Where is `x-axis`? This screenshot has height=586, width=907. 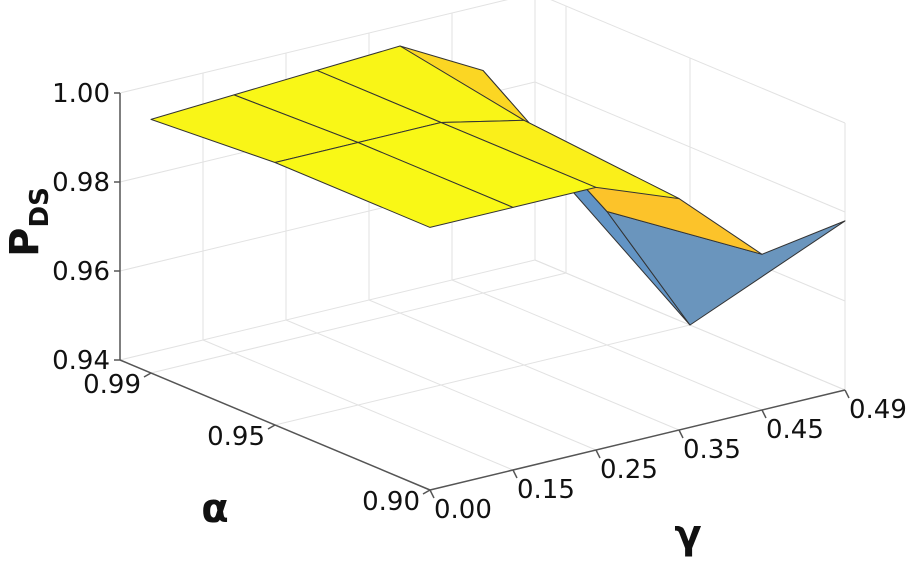 x-axis is located at coordinates (637, 440).